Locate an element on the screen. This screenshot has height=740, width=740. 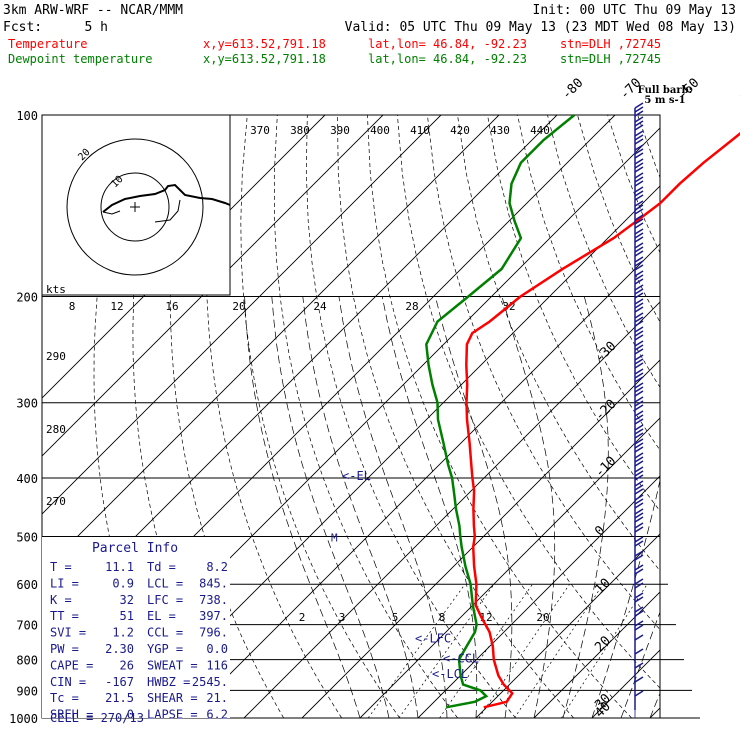
hodograph-units: kts is located at coordinates (56, 289).